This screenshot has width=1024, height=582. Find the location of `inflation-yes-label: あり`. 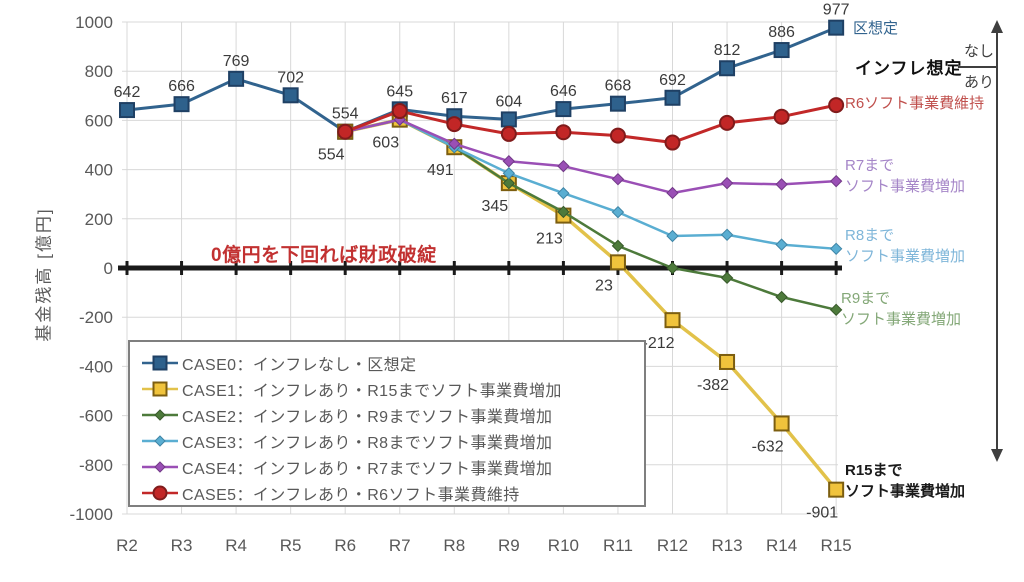

inflation-yes-label: あり is located at coordinates (978, 82).